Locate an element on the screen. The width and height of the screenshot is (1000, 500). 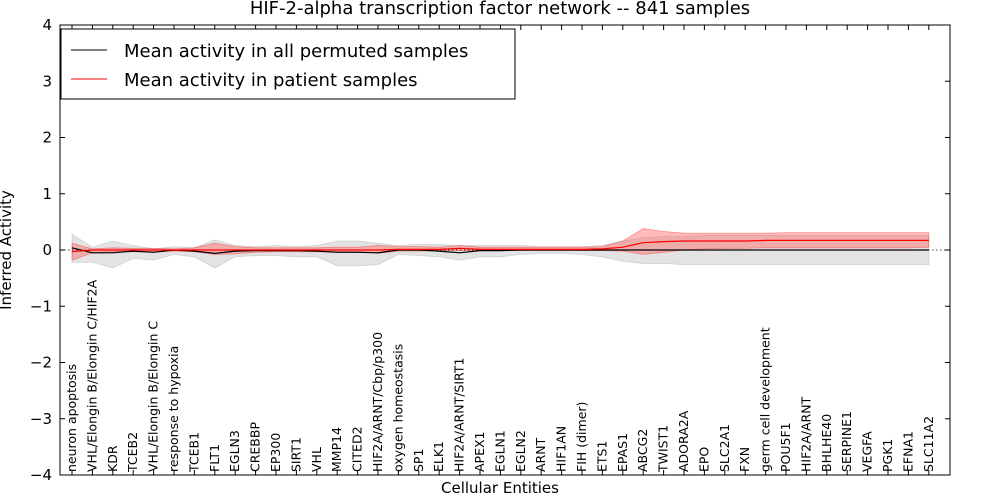
x-tick-label: ETS1 is located at coordinates (601, 456).